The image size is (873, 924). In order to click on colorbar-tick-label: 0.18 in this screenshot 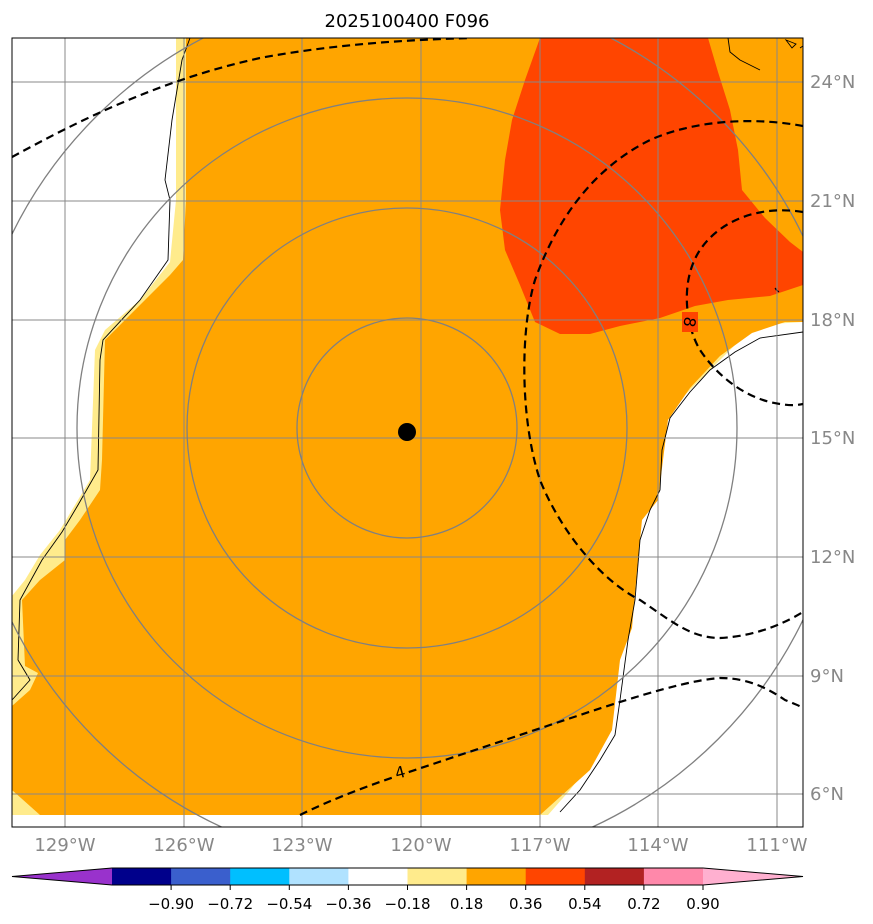, I will do `click(466, 904)`.